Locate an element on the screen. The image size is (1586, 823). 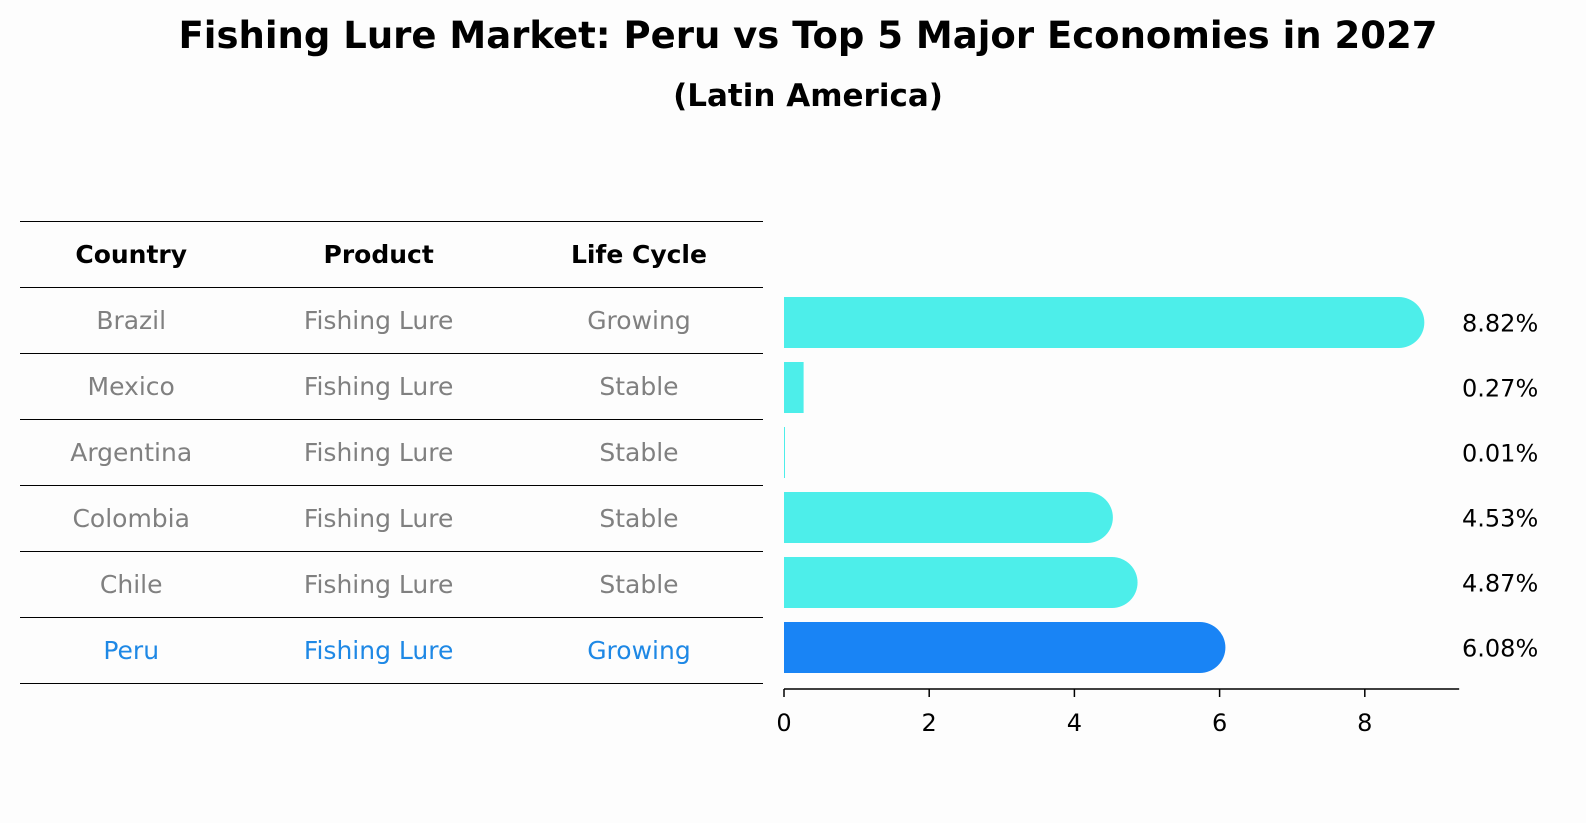
chart-subtitle: (Latin America) is located at coordinates (808, 96).